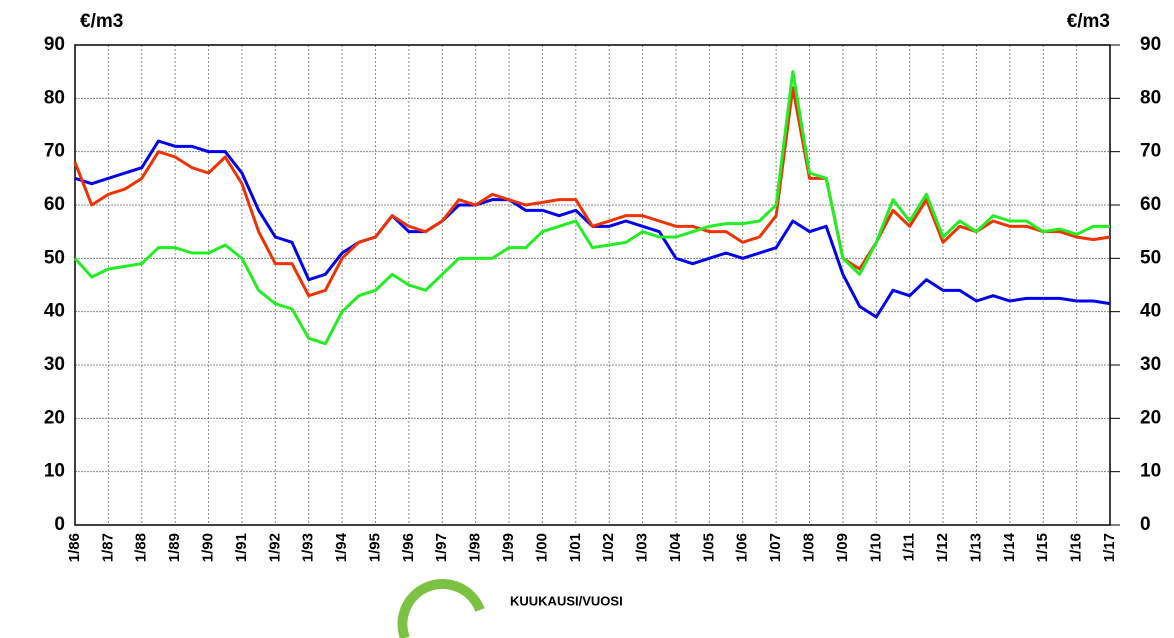 The image size is (1174, 638). Describe the element at coordinates (341, 547) in the screenshot. I see `x-tick-label: 1/94` at that location.